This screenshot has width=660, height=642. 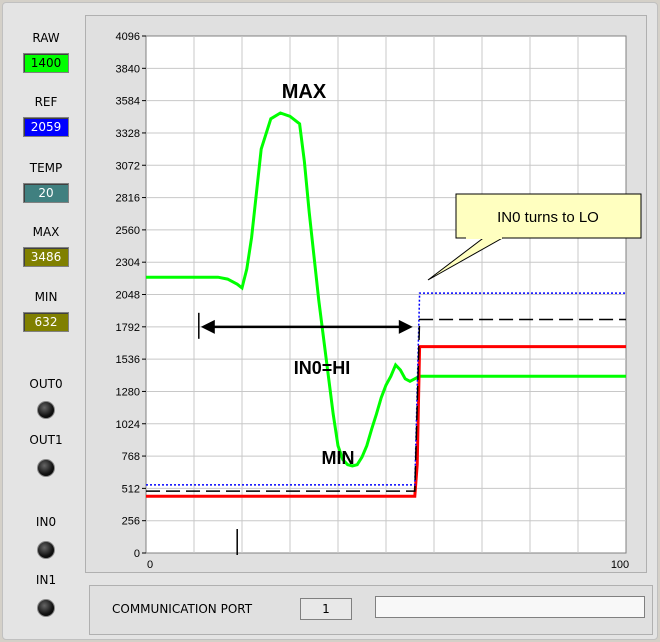 What do you see at coordinates (304, 92) in the screenshot?
I see `max-annotation: MAX` at bounding box center [304, 92].